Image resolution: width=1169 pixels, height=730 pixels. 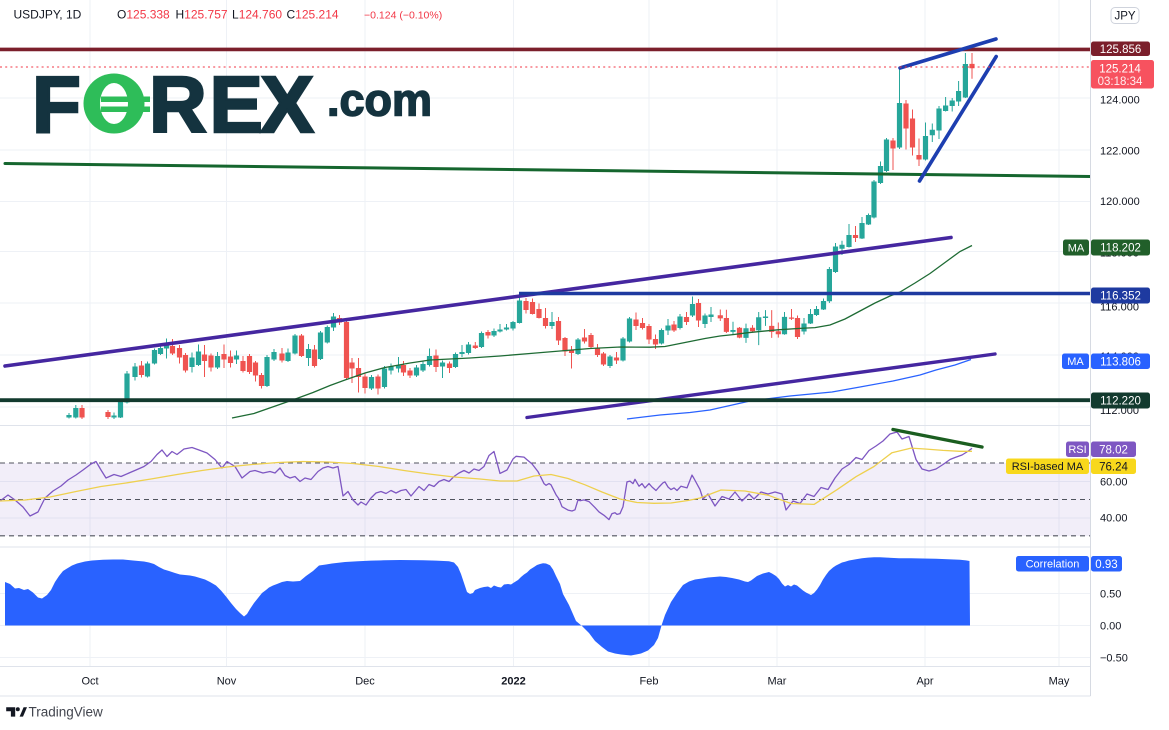 I want to click on svg-text: 03:18:34, so click(x=1120, y=82).